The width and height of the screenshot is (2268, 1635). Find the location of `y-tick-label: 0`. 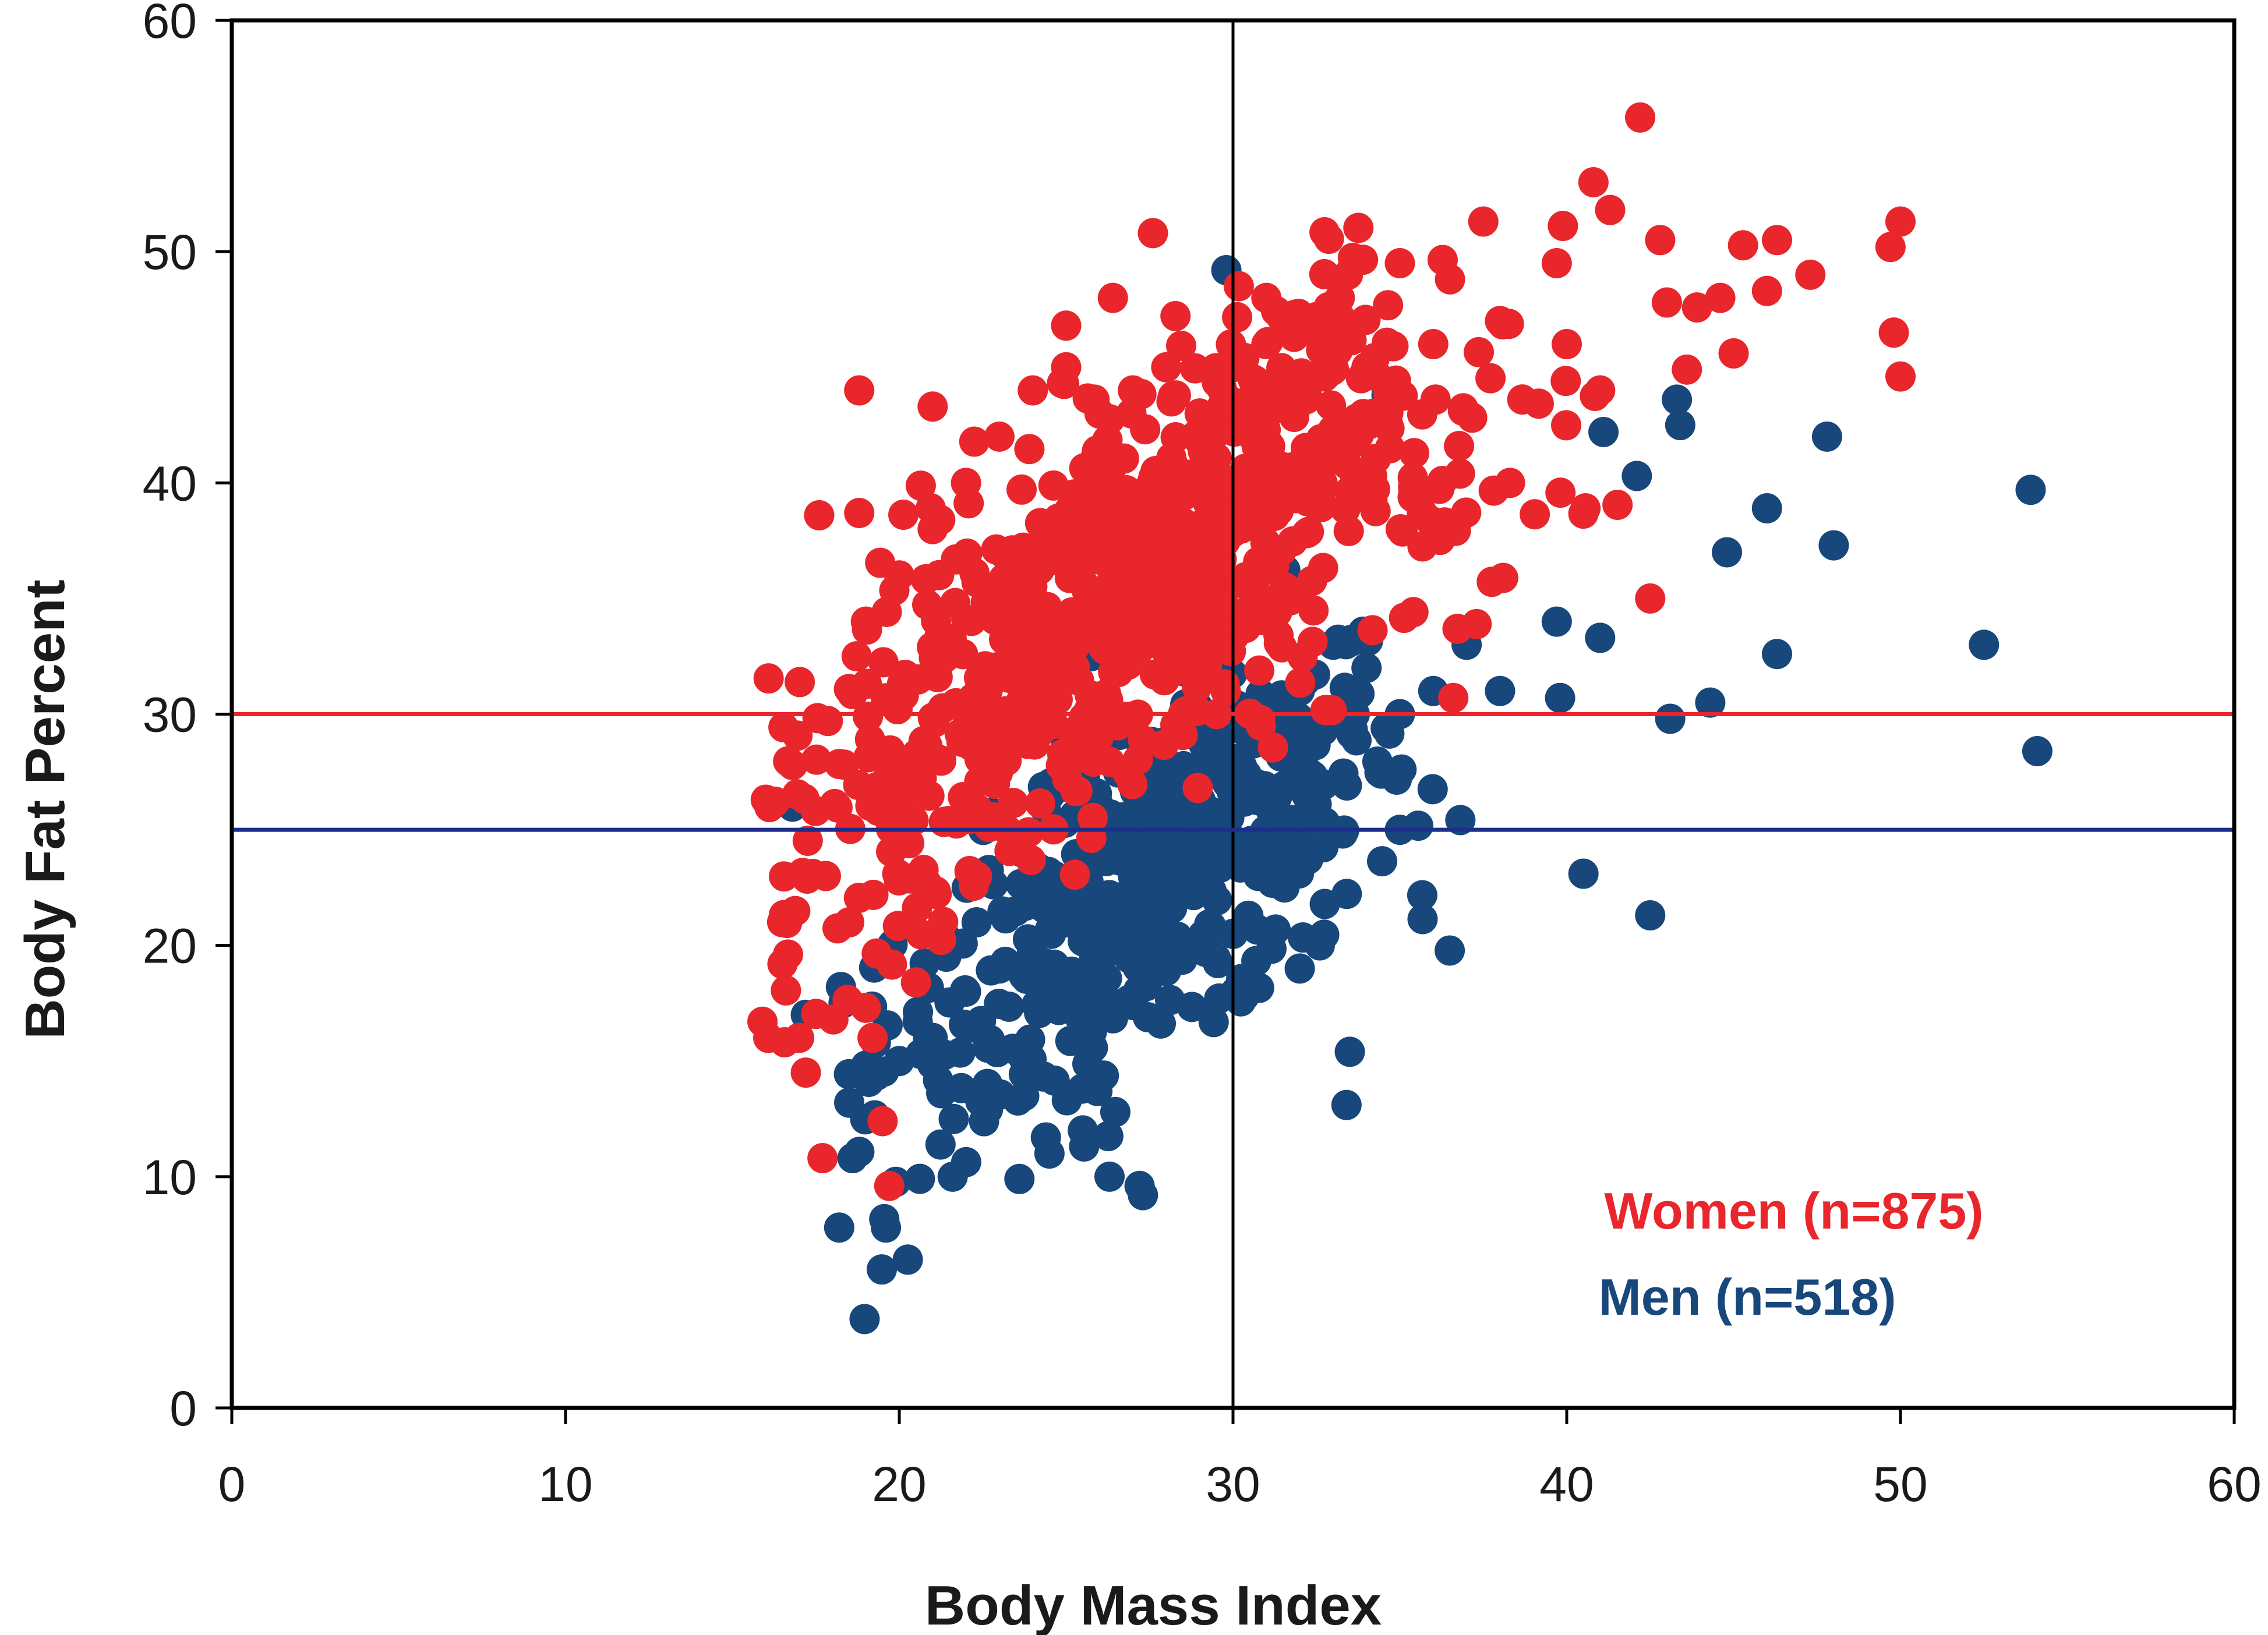

y-tick-label: 0 is located at coordinates (183, 1408).